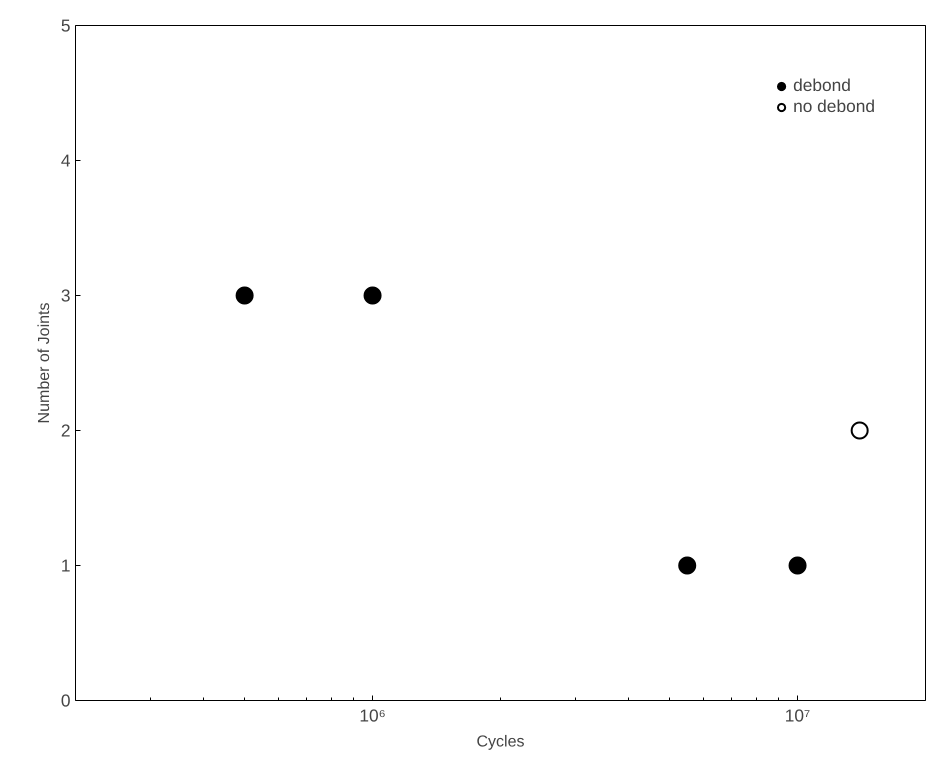 This screenshot has height=776, width=948. What do you see at coordinates (822, 85) in the screenshot?
I see `legend-label: debond` at bounding box center [822, 85].